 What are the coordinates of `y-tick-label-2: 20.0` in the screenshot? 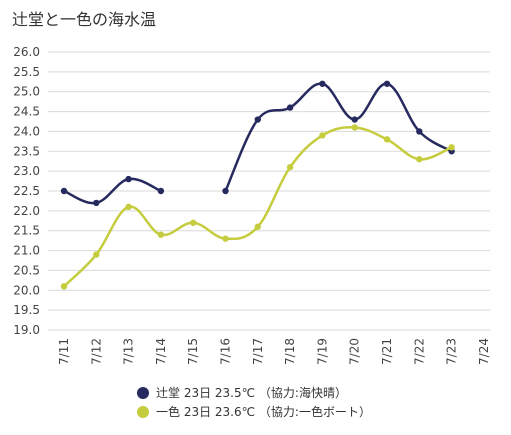 It's located at (26, 290).